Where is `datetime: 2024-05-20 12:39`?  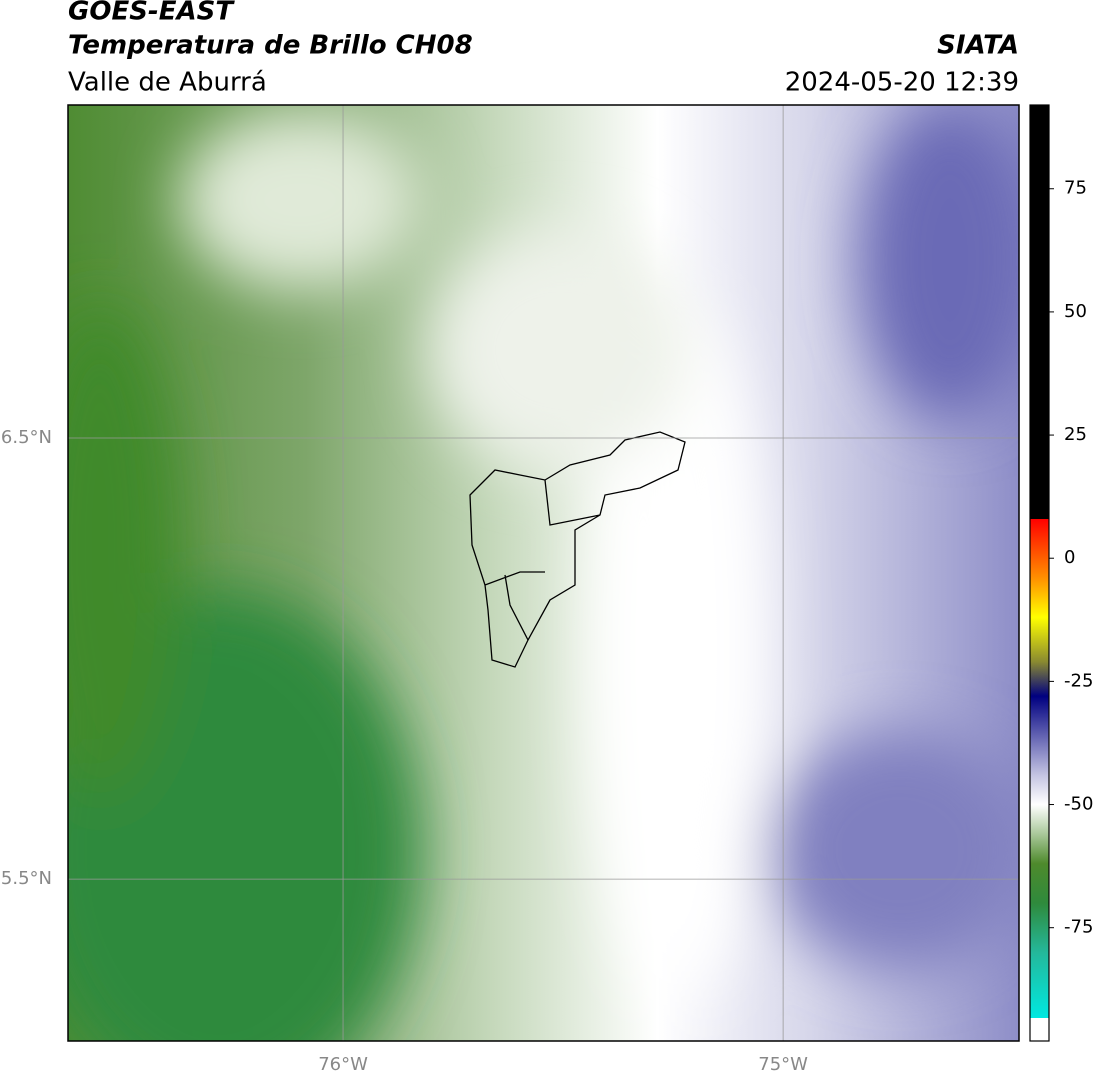
datetime: 2024-05-20 12:39 is located at coordinates (902, 83).